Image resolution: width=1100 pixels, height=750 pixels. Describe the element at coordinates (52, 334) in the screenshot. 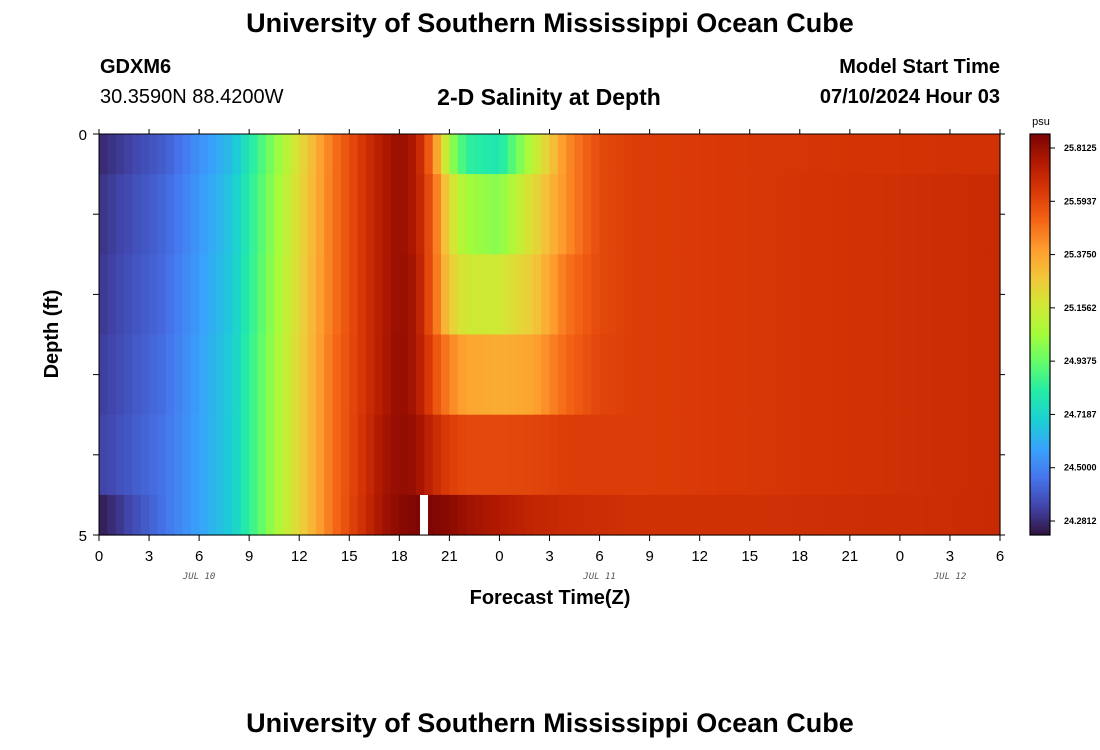

I see `y-axis-label: Depth (ft)` at that location.